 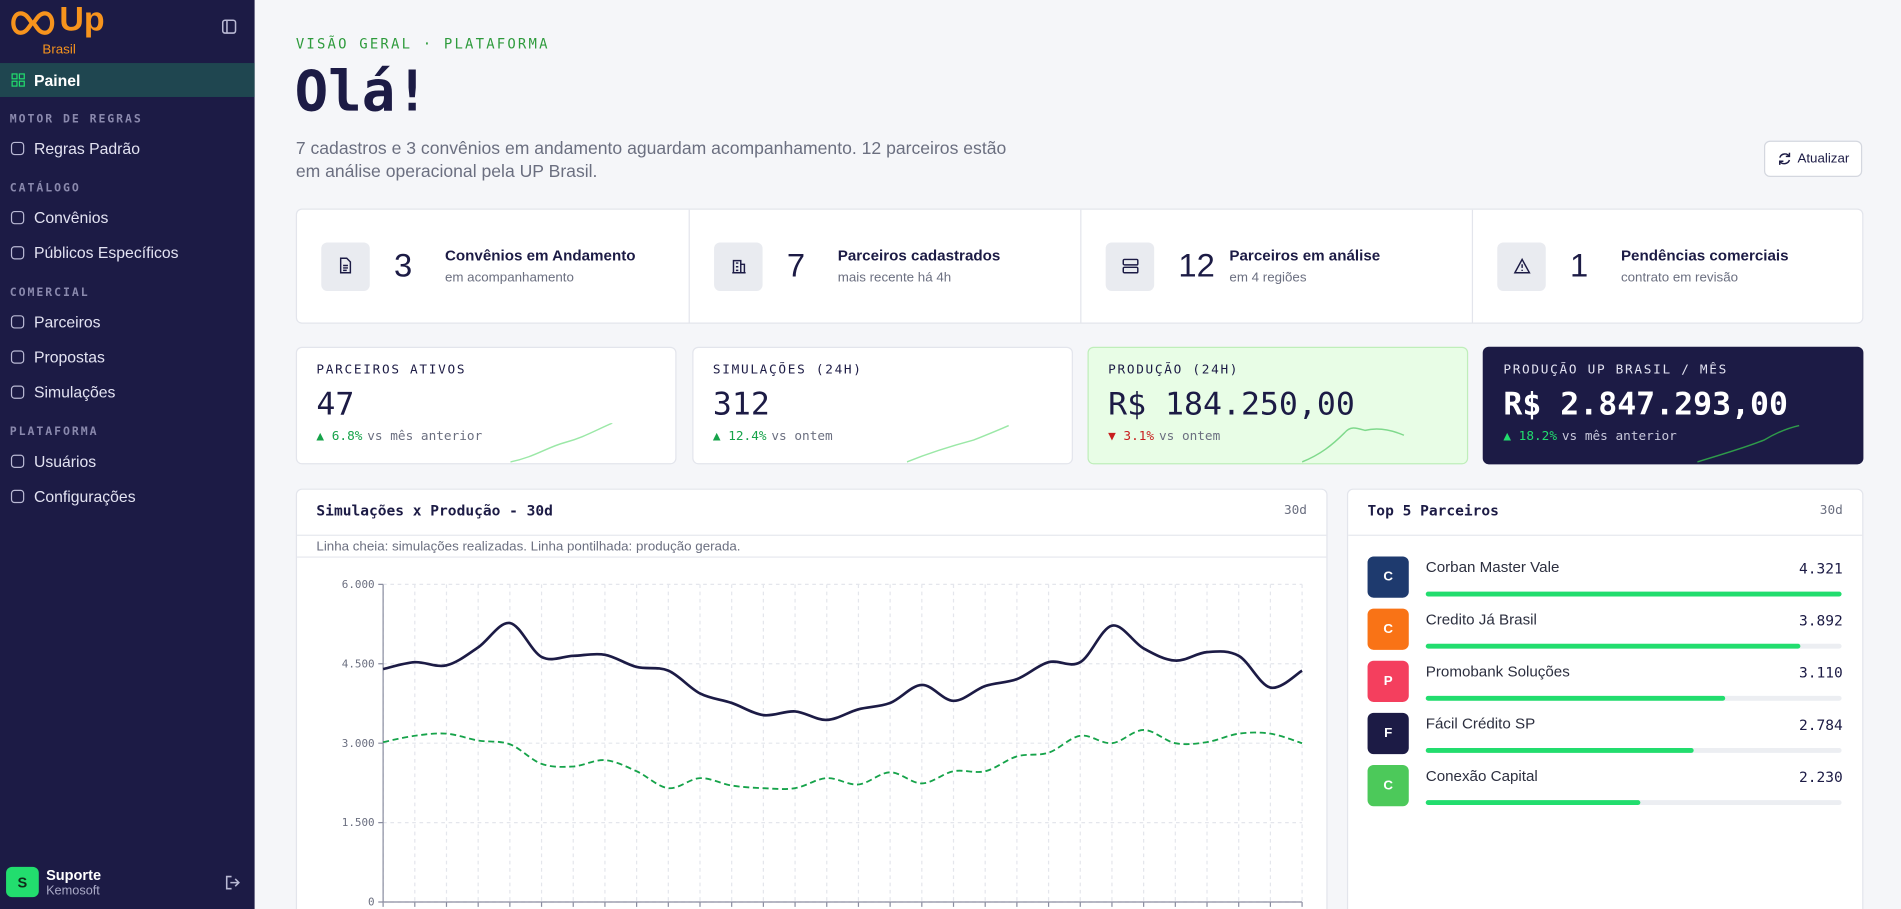 I want to click on partner-avatar: F, so click(x=1388, y=733).